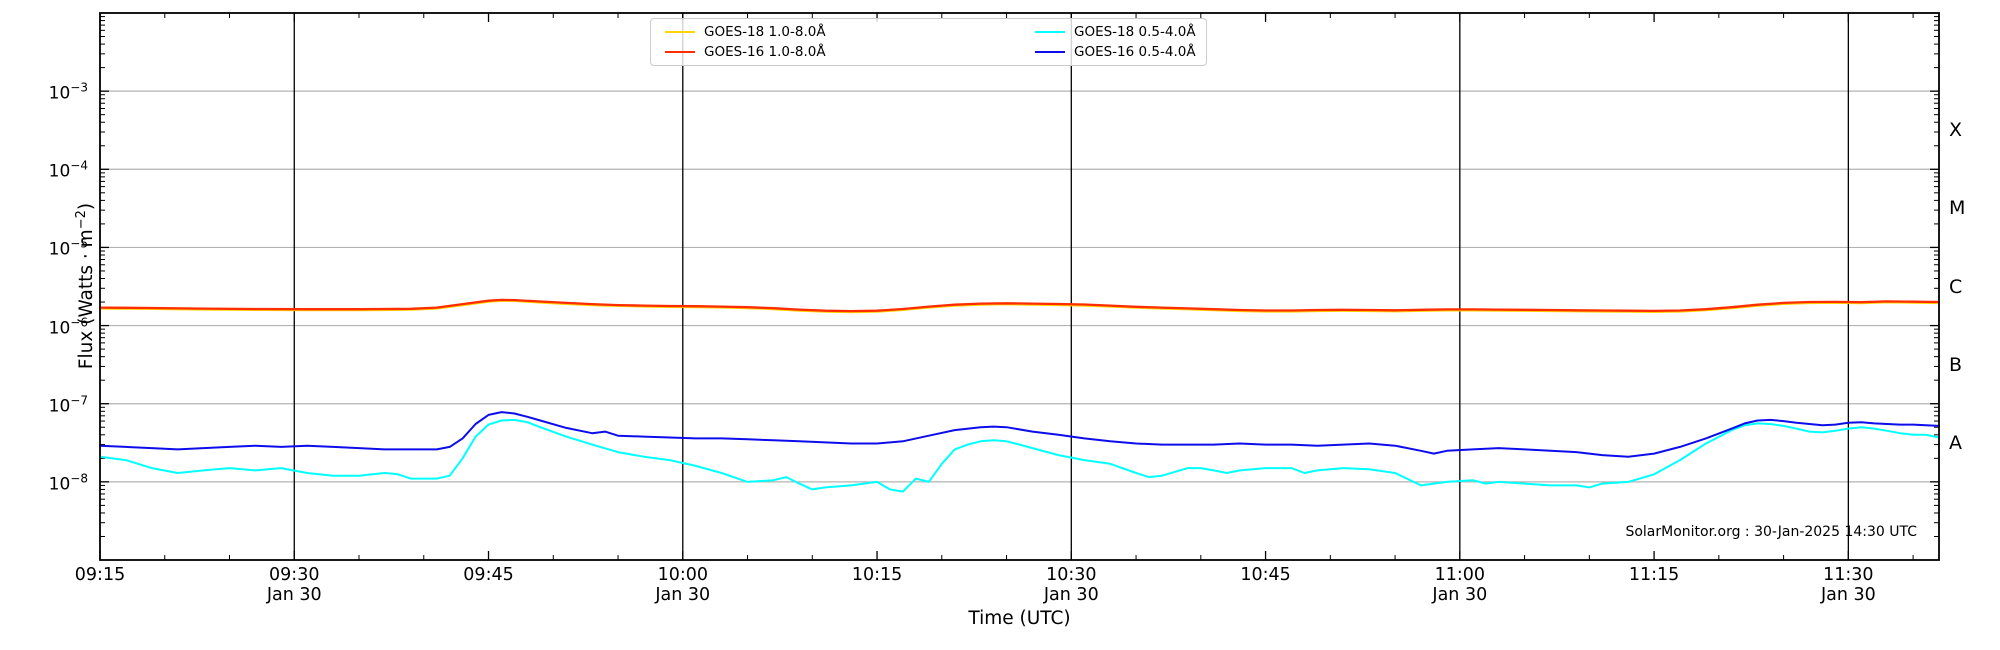 The image size is (2000, 650). I want to click on goes-class-label-m: M, so click(1957, 208).